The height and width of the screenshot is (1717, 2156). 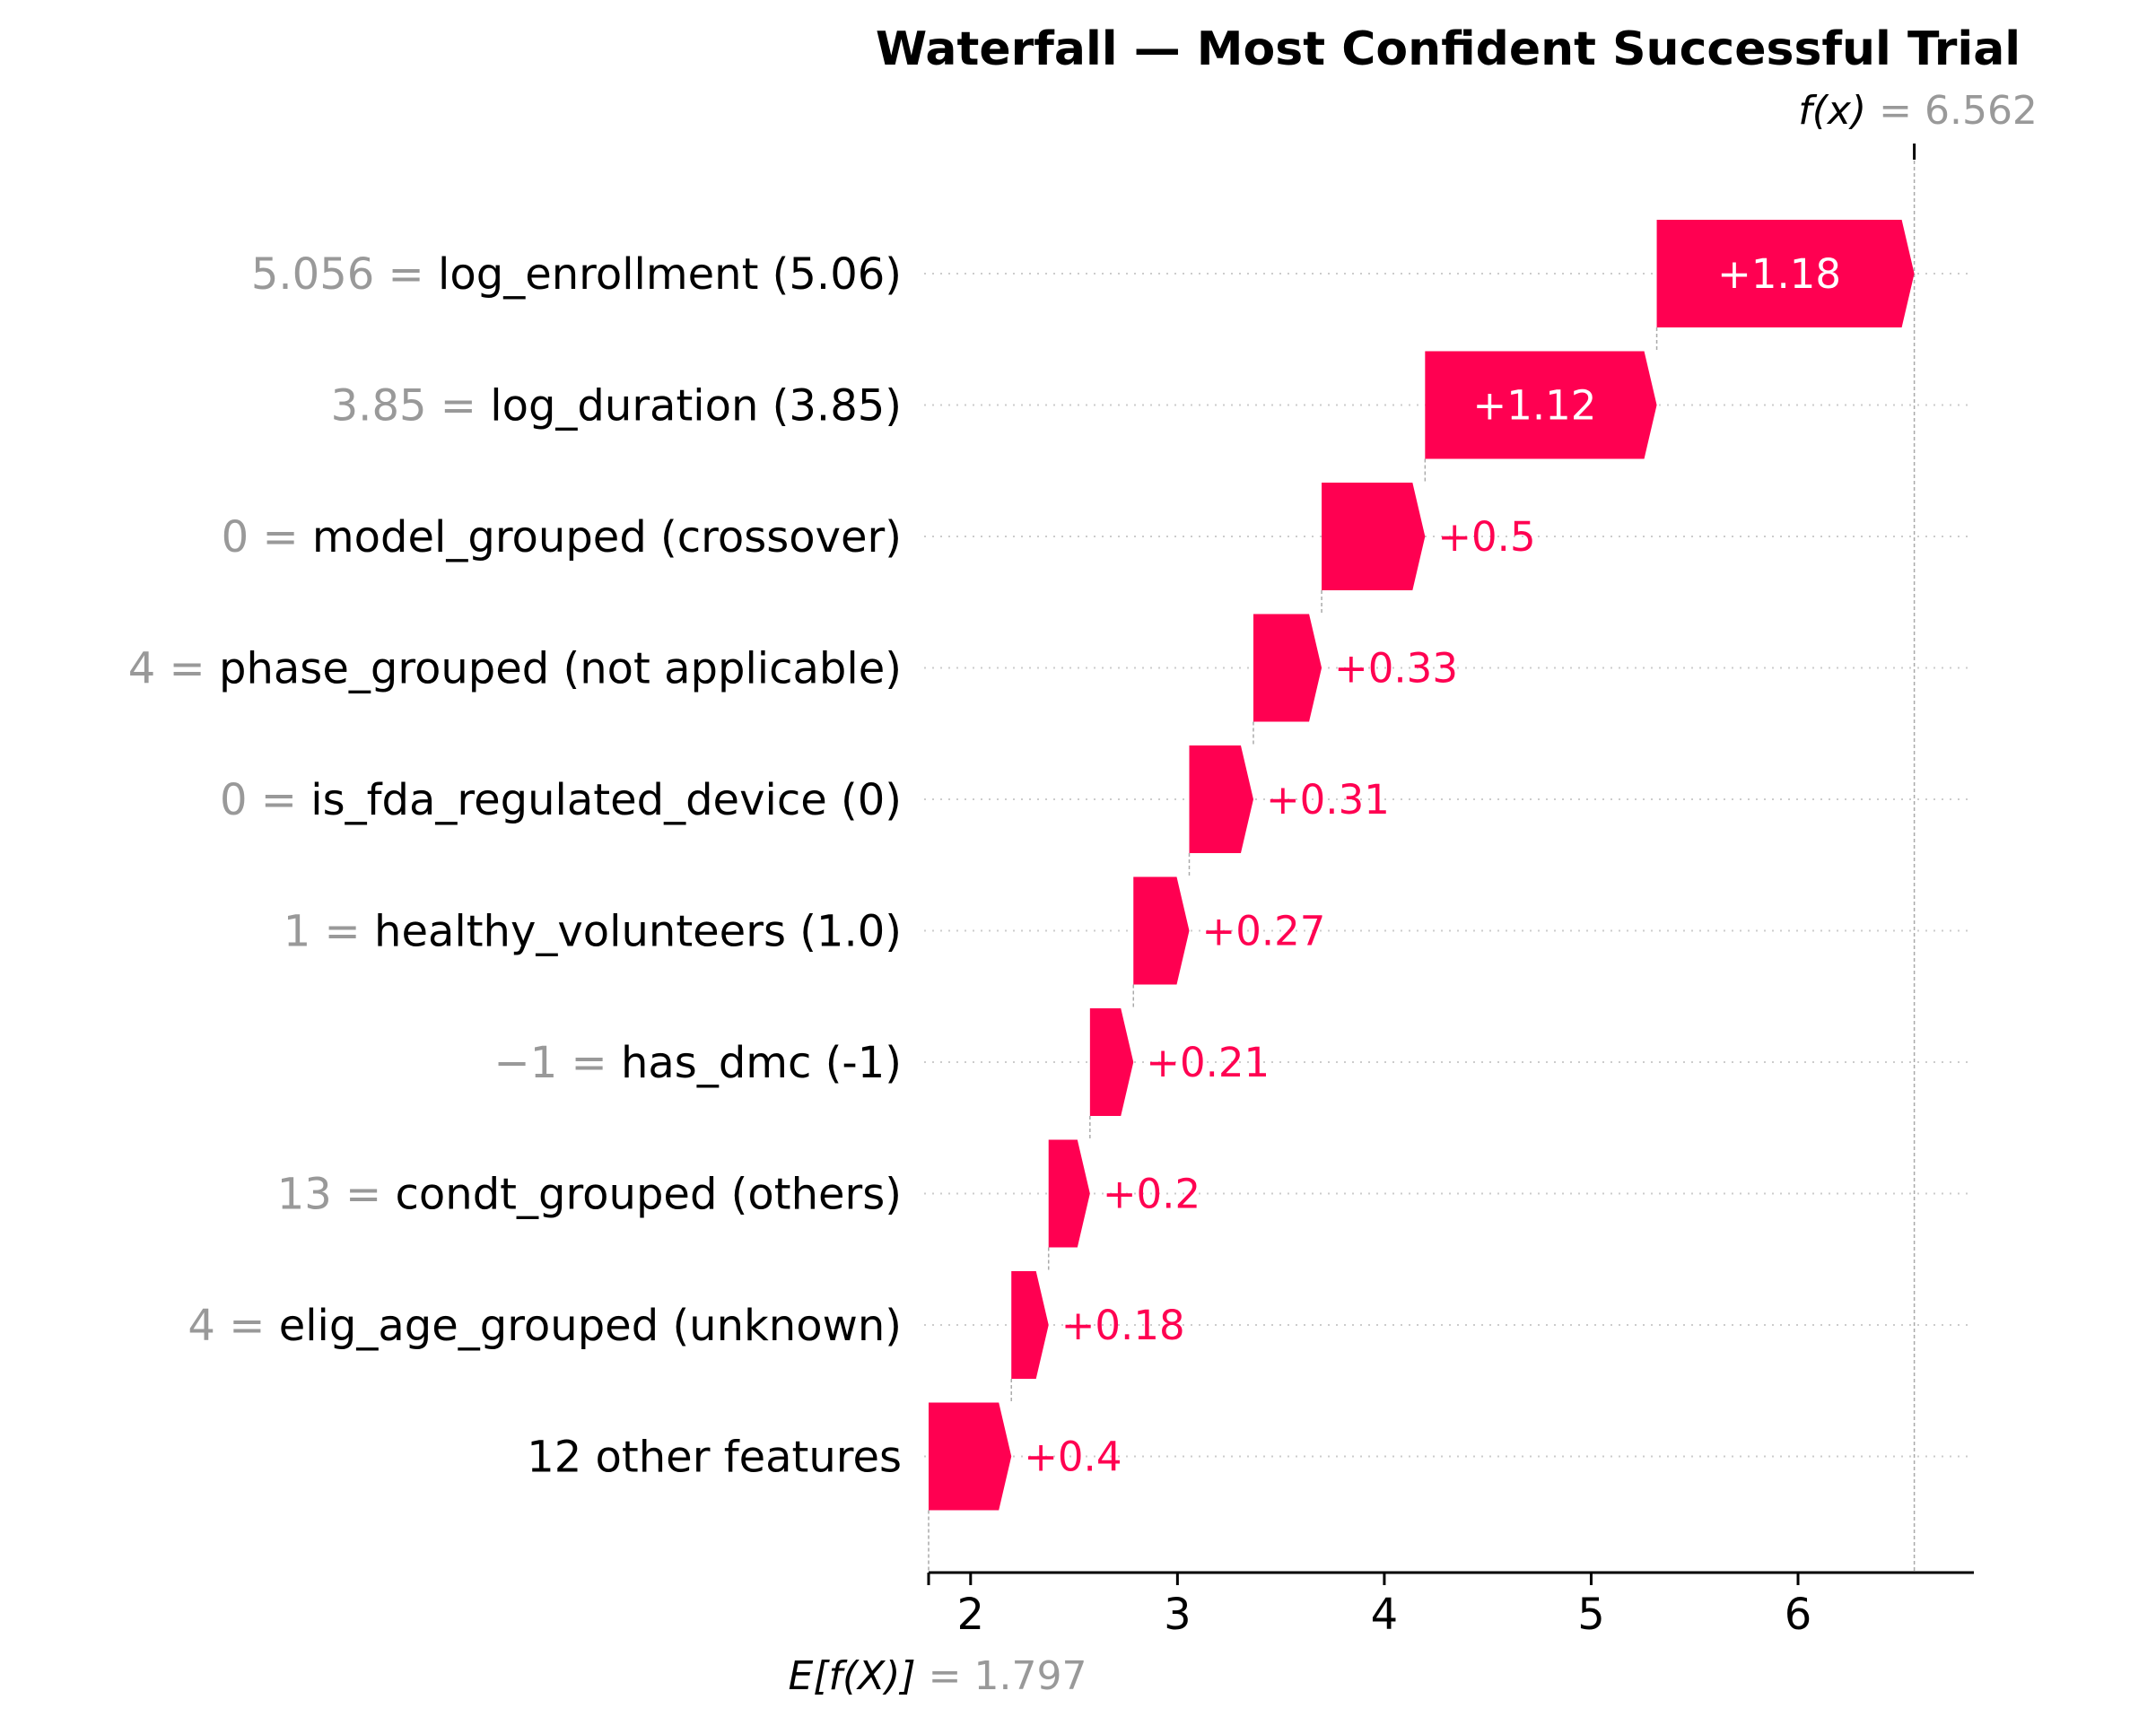 I want to click on feature-label: 0 = model_grouped (crossover), so click(x=562, y=537).